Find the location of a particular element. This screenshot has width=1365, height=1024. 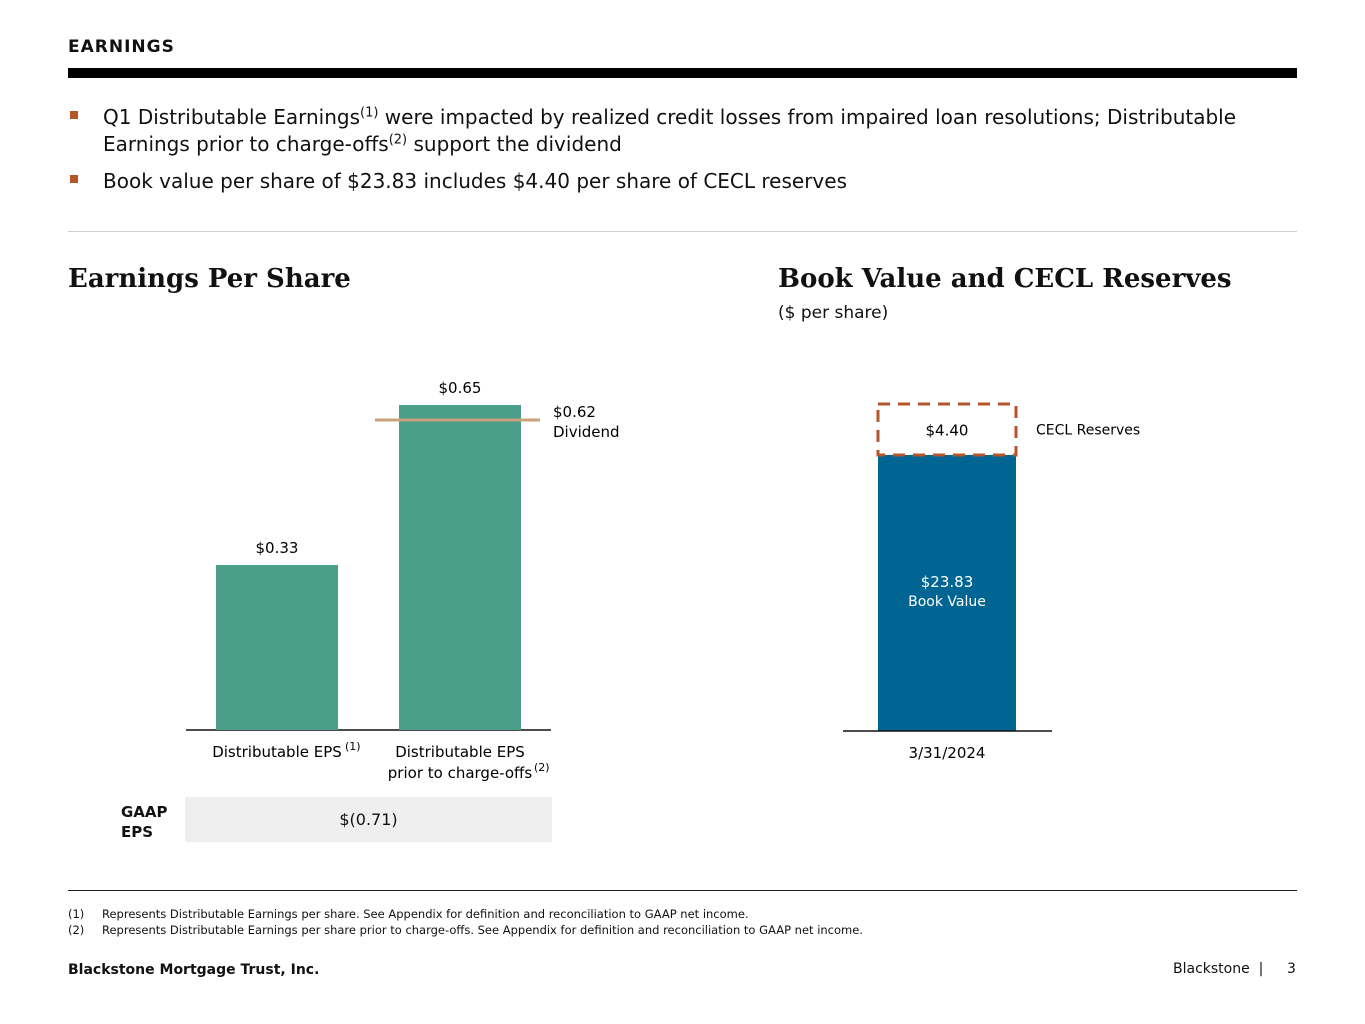

eps-category-sup-1: (1) is located at coordinates (353, 746).